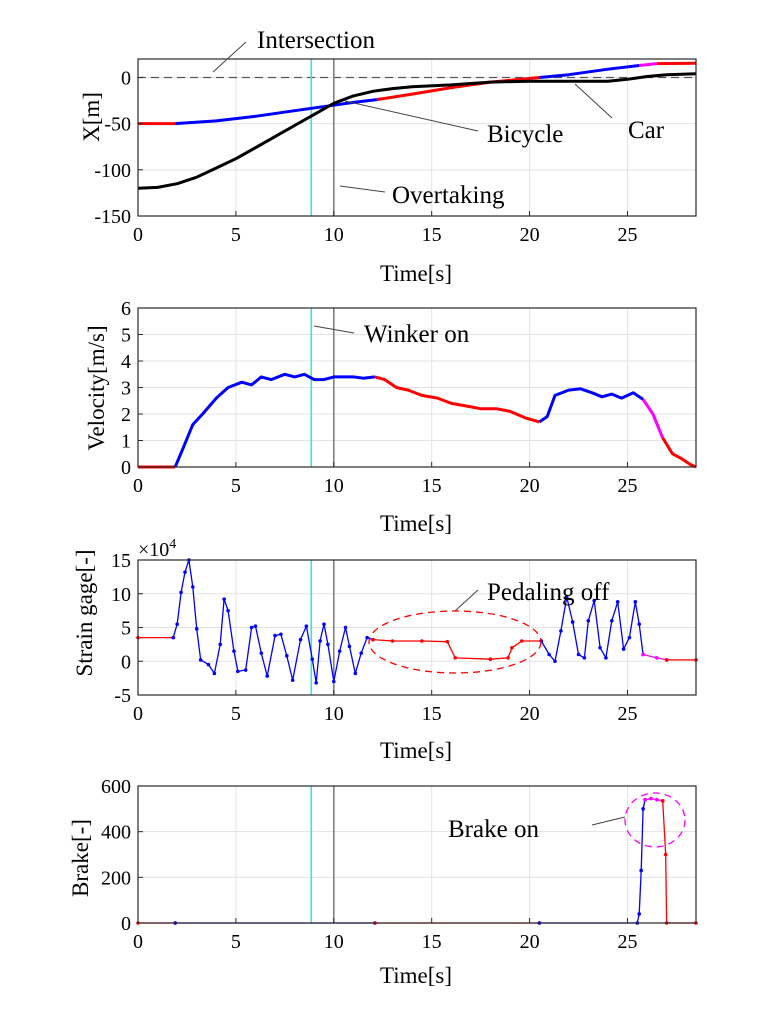 The width and height of the screenshot is (772, 1024). What do you see at coordinates (126, 629) in the screenshot?
I see `strain-y-tick-label: 5` at bounding box center [126, 629].